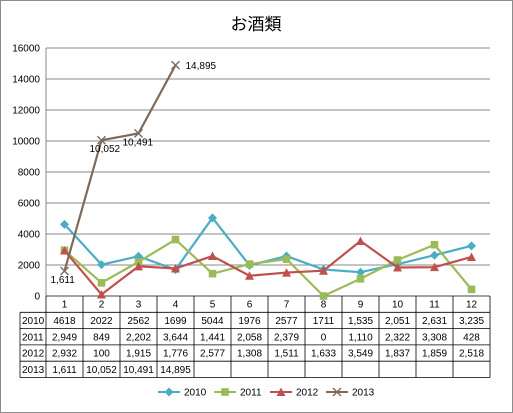  What do you see at coordinates (398, 305) in the screenshot?
I see `category-label: 10` at bounding box center [398, 305].